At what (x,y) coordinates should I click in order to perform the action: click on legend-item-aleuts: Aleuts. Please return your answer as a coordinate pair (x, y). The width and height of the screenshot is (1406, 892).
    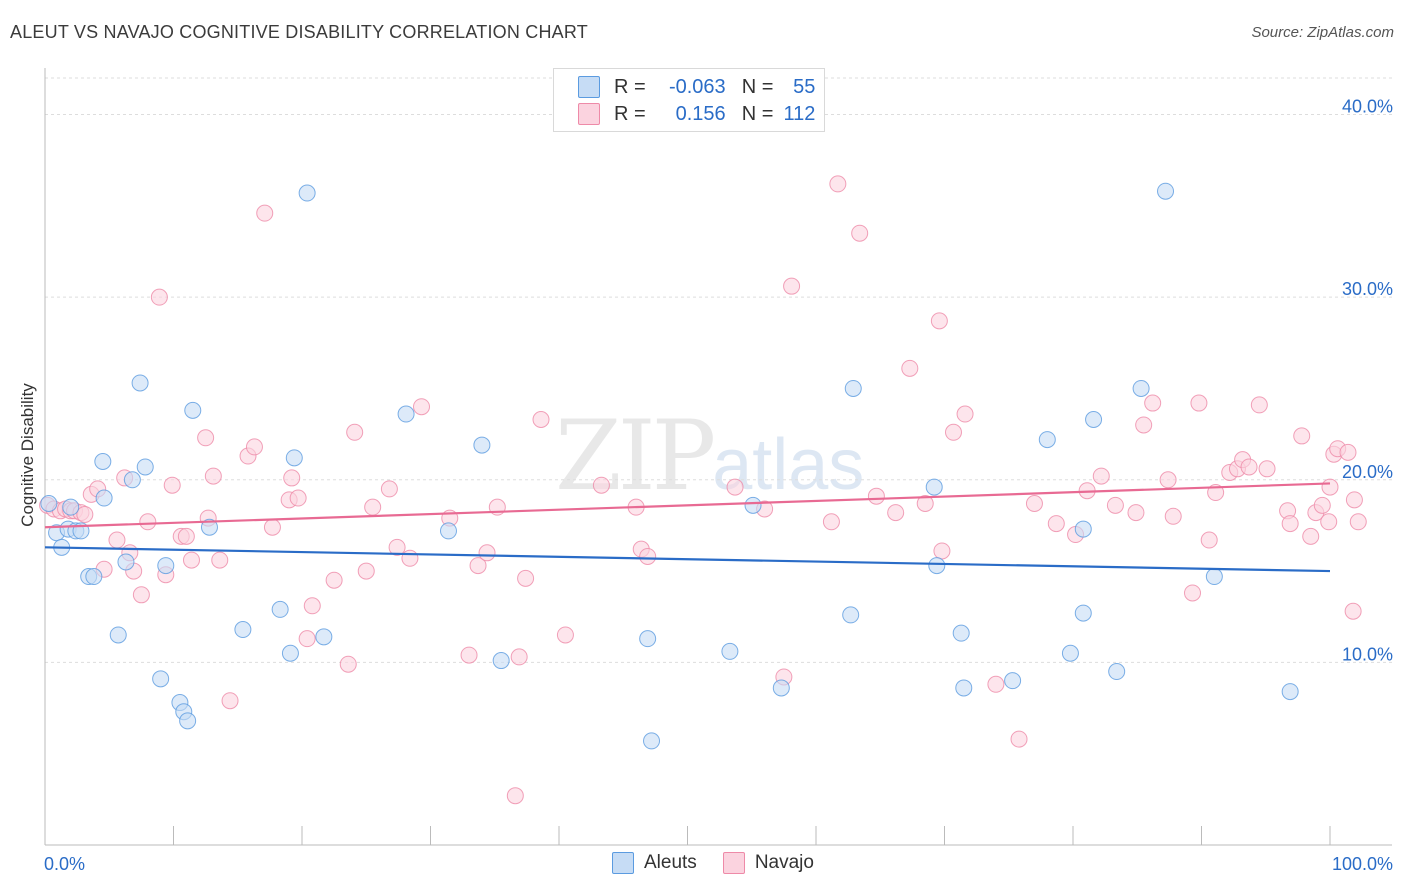
    Looking at the image, I should click on (654, 863).